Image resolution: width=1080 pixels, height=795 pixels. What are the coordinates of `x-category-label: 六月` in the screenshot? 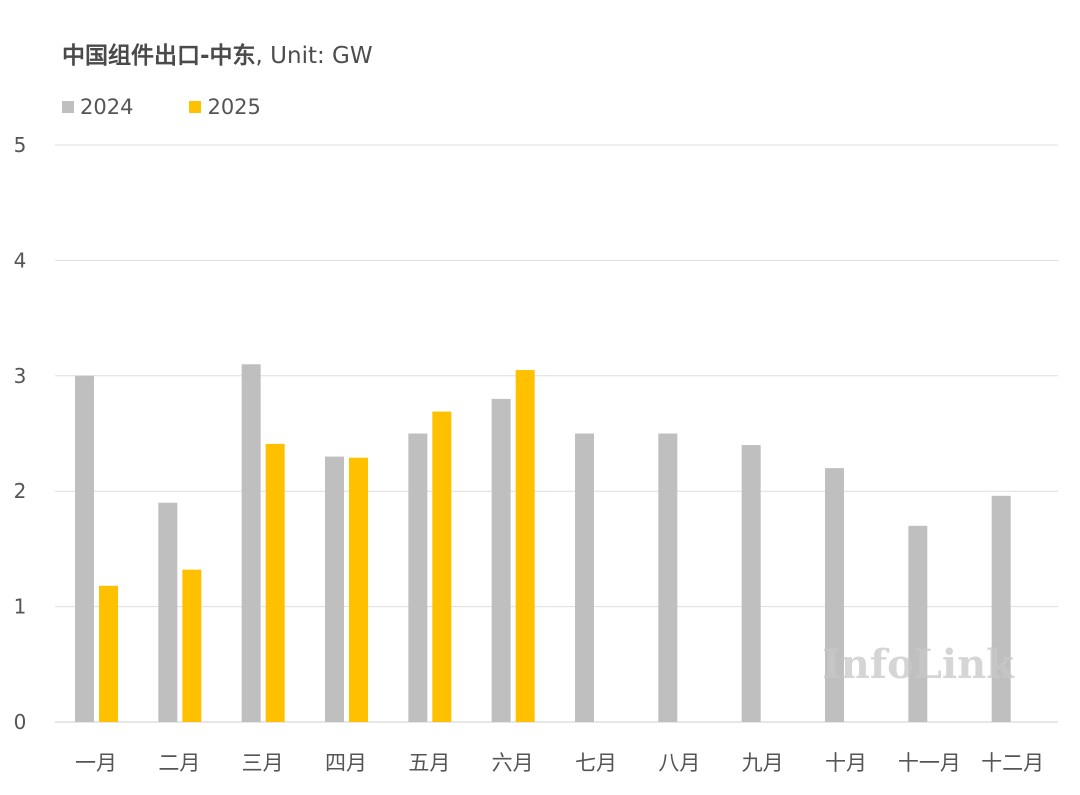 It's located at (513, 763).